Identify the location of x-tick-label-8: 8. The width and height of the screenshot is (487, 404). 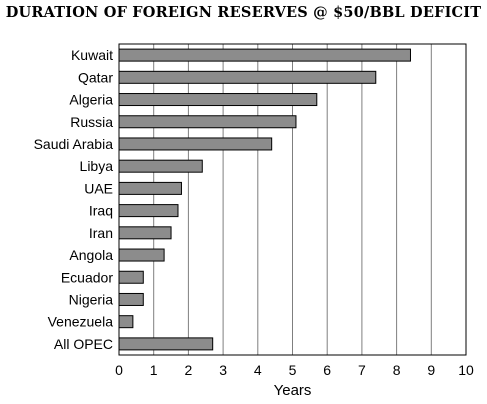
(397, 370).